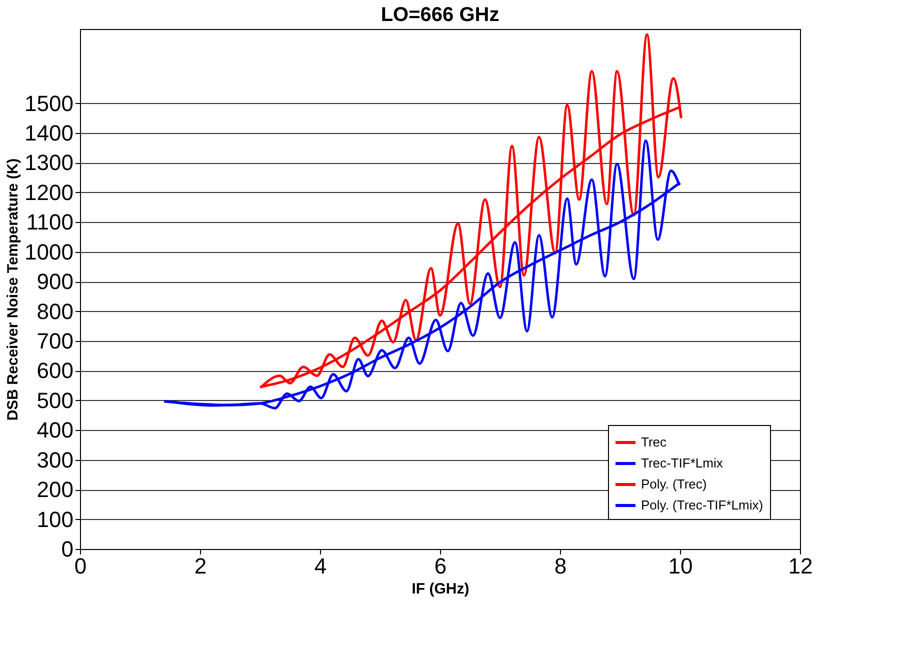  Describe the element at coordinates (49, 133) in the screenshot. I see `y-tick-label: 1400` at that location.